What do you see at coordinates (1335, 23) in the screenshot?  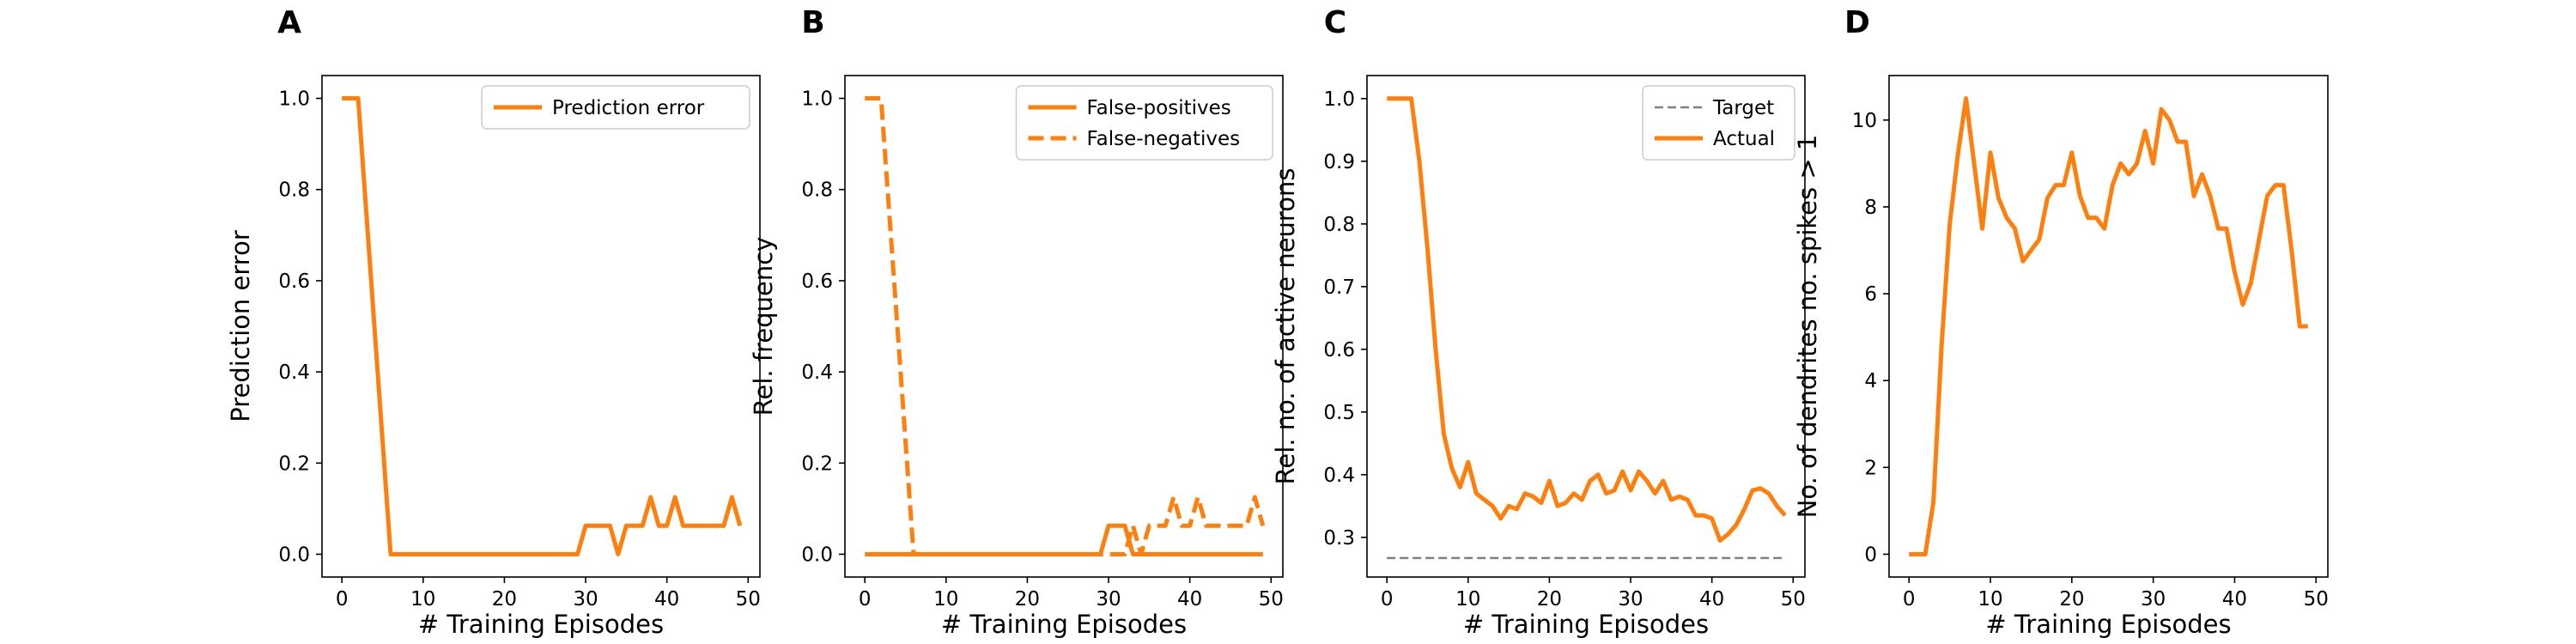 I see `panel-letter: C` at bounding box center [1335, 23].